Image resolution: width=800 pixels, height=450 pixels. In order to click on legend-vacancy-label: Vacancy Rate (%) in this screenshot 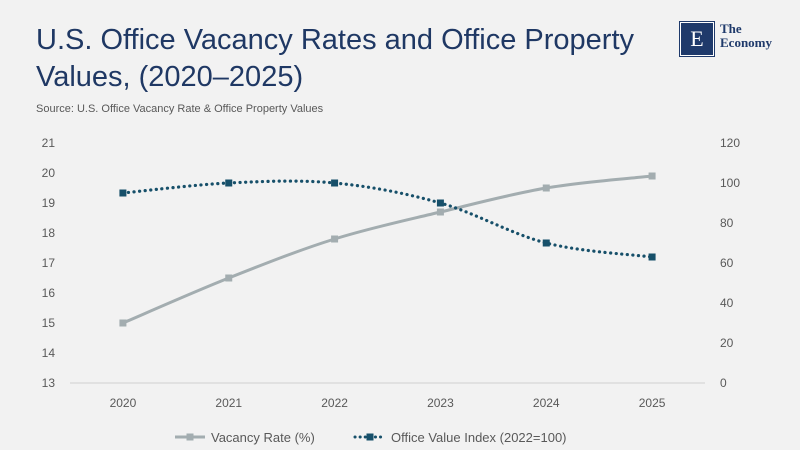, I will do `click(263, 437)`.